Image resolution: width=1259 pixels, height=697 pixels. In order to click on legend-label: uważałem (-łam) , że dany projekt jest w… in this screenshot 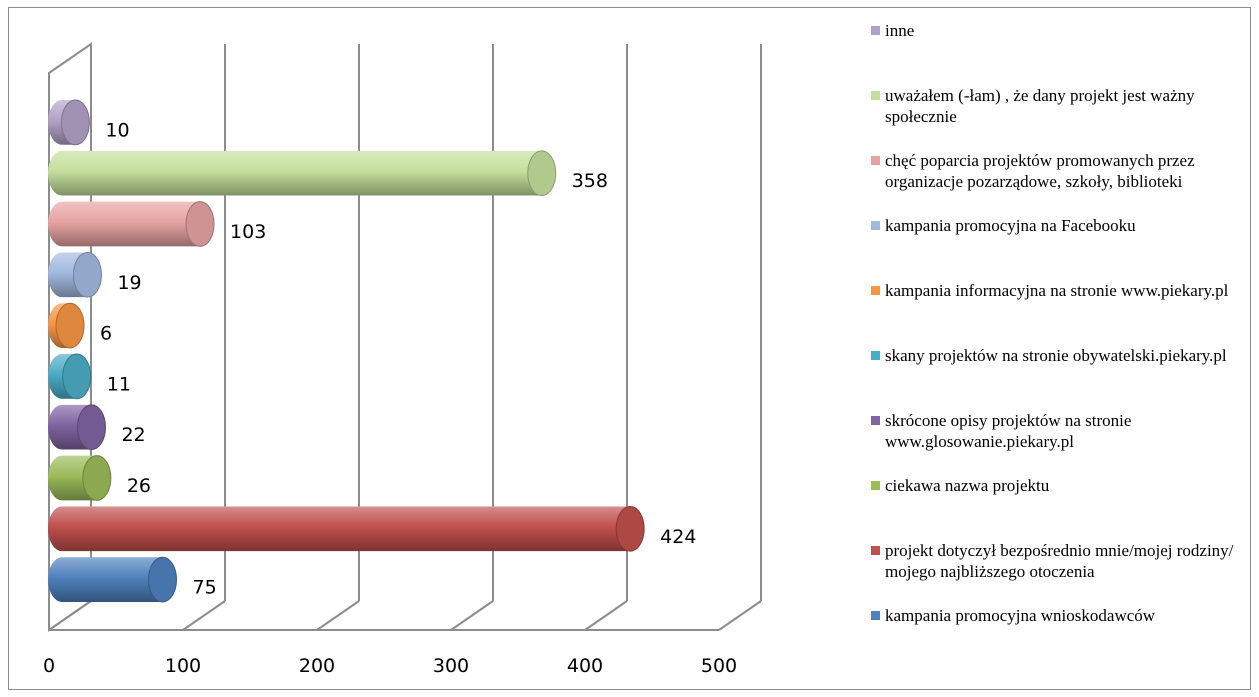, I will do `click(1040, 106)`.